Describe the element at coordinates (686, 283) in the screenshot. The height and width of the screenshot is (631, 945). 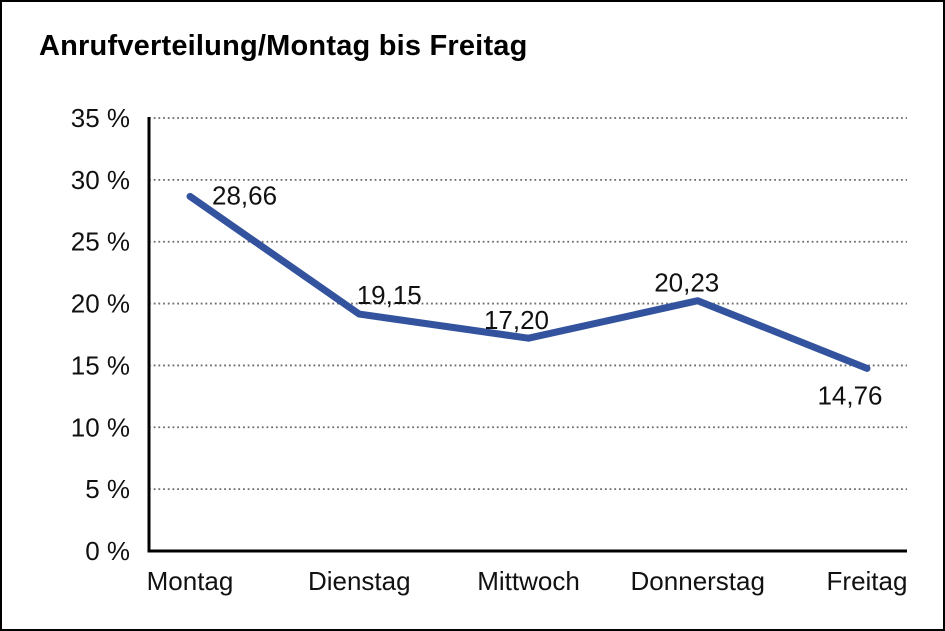
I see `data-point-label: 20,23` at that location.